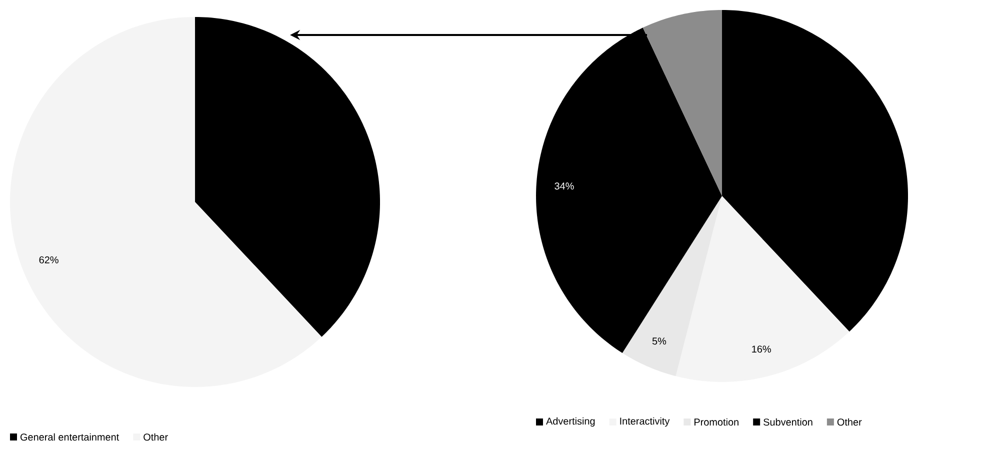  What do you see at coordinates (564, 186) in the screenshot?
I see `data-label: 34%` at bounding box center [564, 186].